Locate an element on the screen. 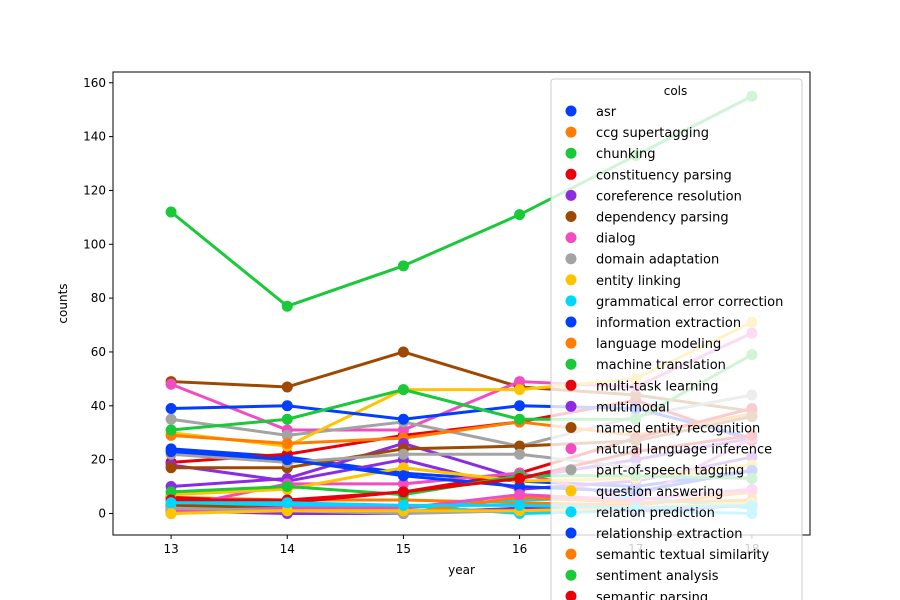  legend-label: relationship extraction is located at coordinates (669, 534).